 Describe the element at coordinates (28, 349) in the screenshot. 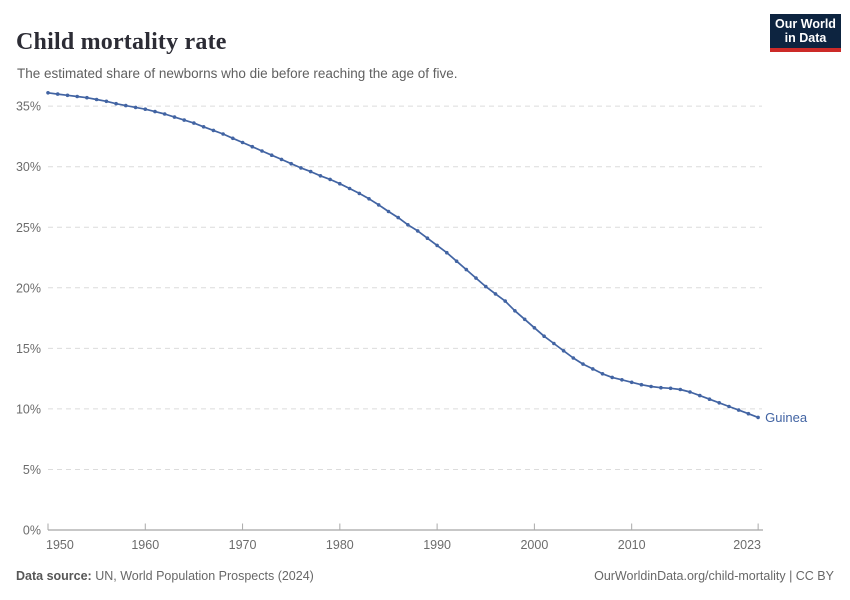

I see `y-axis-label: 15%` at that location.